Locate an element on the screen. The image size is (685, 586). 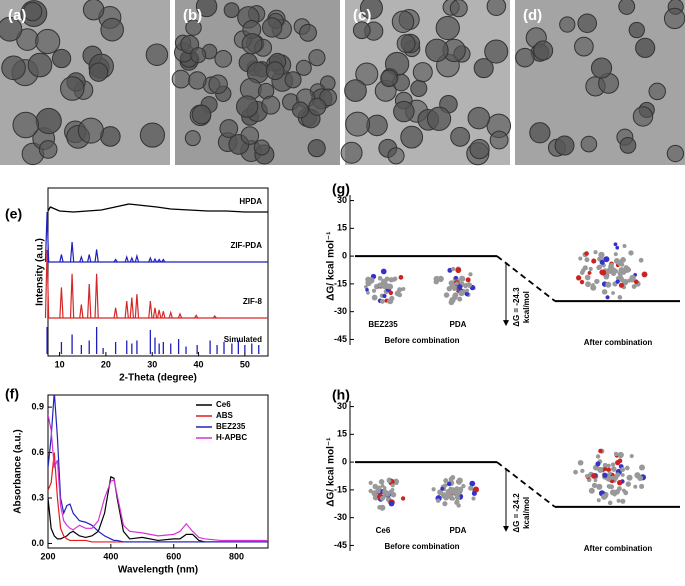
x-tick-label: 200 is located at coordinates (47, 556).